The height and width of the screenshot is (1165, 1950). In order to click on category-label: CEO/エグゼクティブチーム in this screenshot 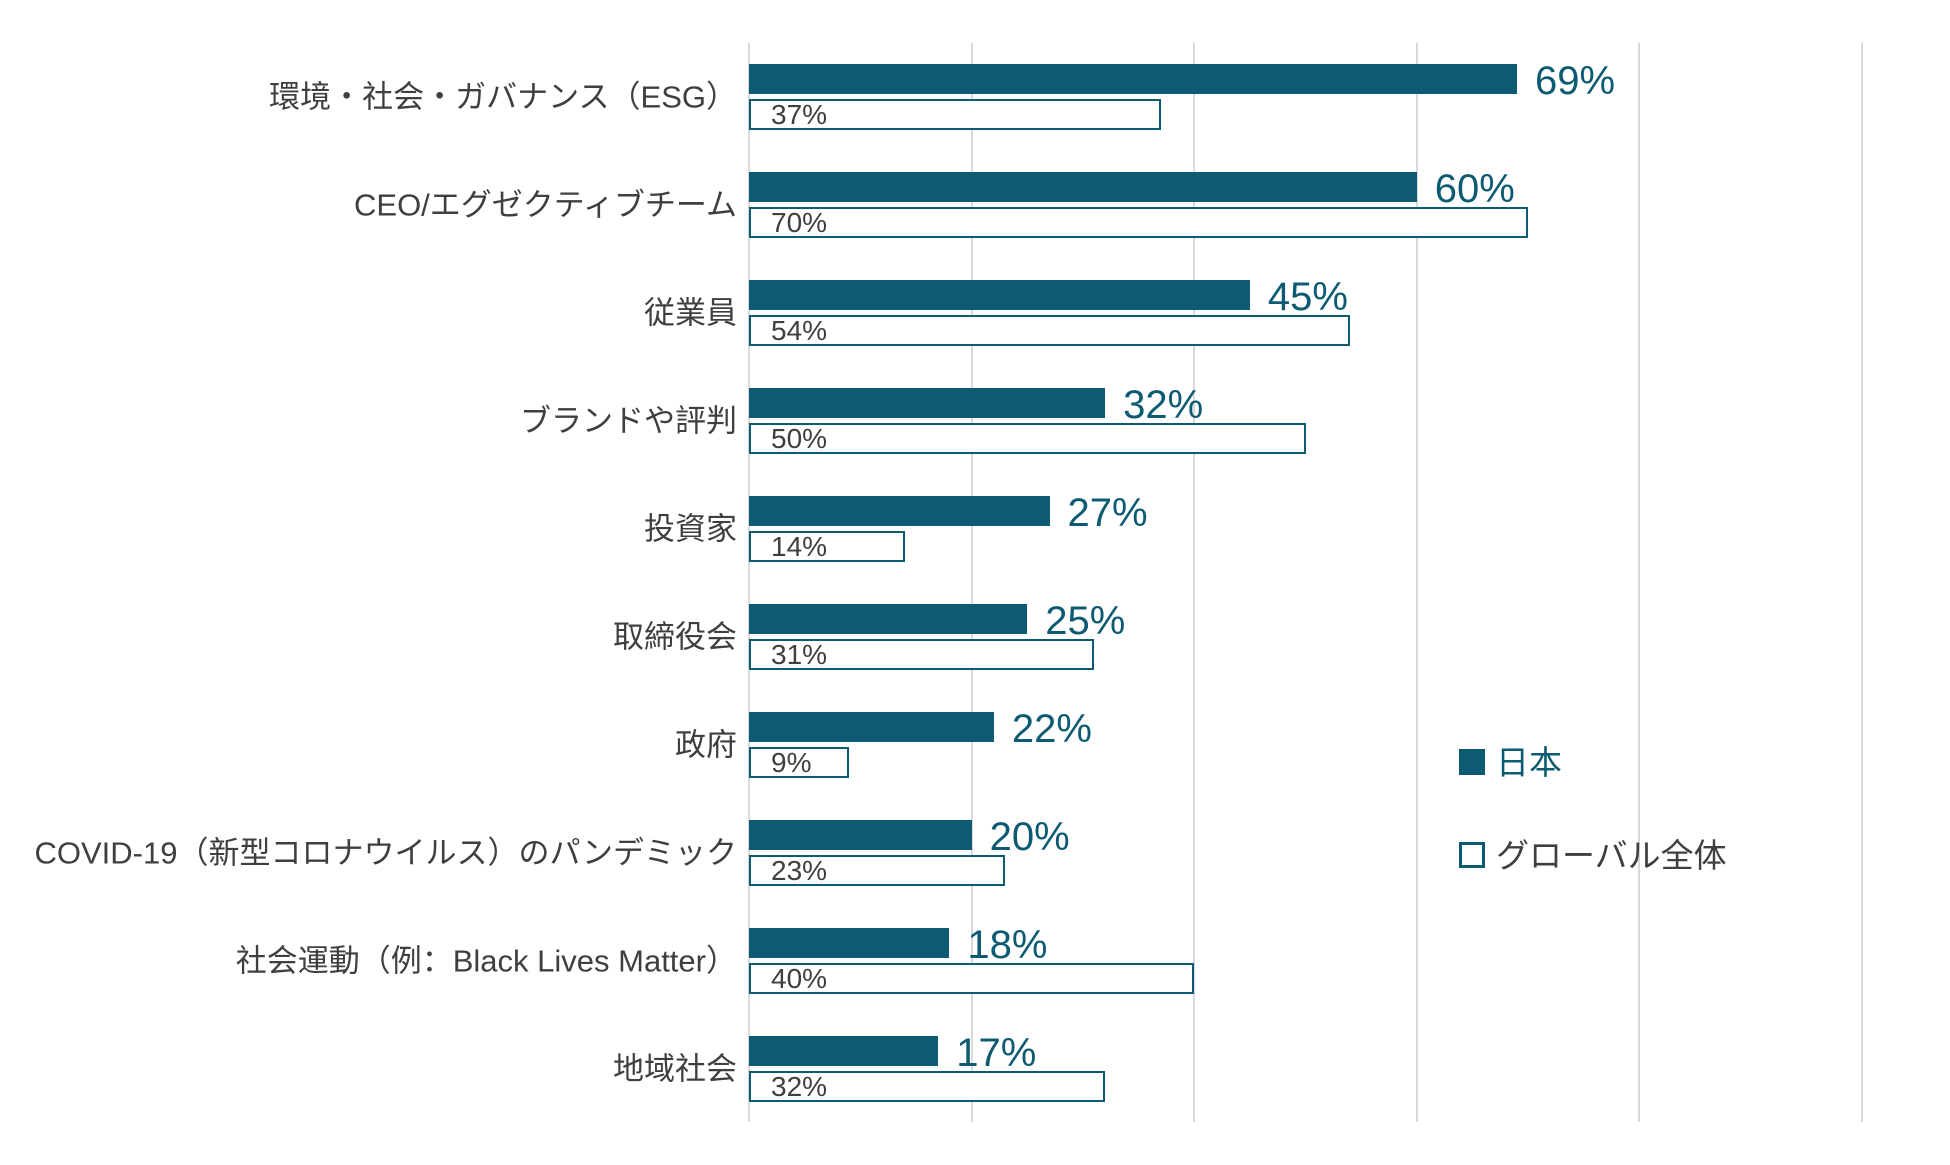, I will do `click(545, 205)`.